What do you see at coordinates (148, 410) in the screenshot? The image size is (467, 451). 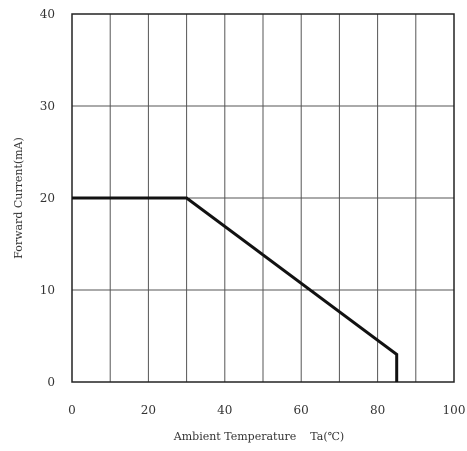 I see `x-tick-label: 20` at bounding box center [148, 410].